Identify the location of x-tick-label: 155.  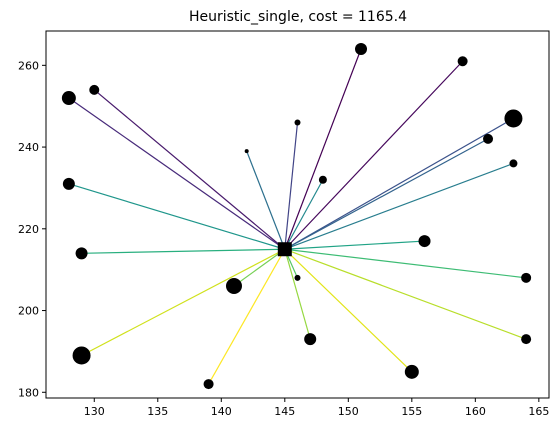
(411, 411).